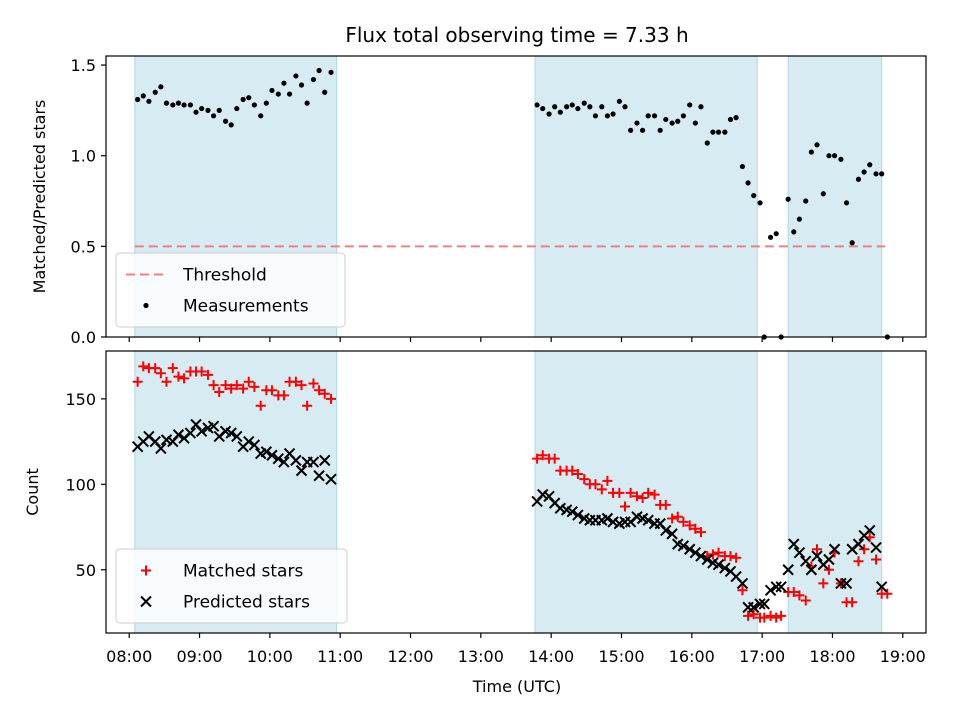 This screenshot has width=960, height=720. What do you see at coordinates (481, 656) in the screenshot?
I see `x-tick-label: 13:00` at bounding box center [481, 656].